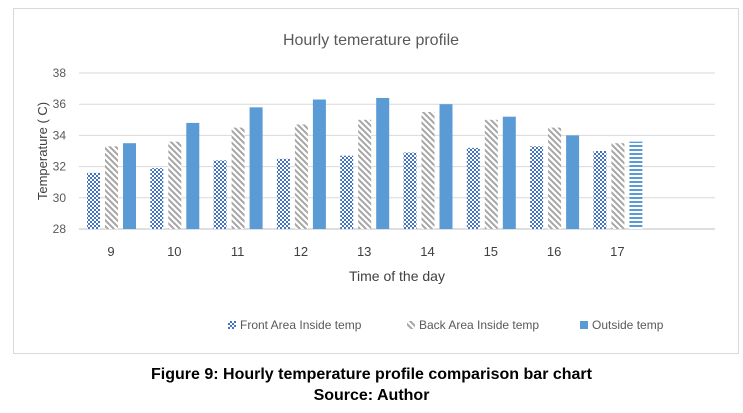  Describe the element at coordinates (110, 251) in the screenshot. I see `x-tick-label: 9` at that location.